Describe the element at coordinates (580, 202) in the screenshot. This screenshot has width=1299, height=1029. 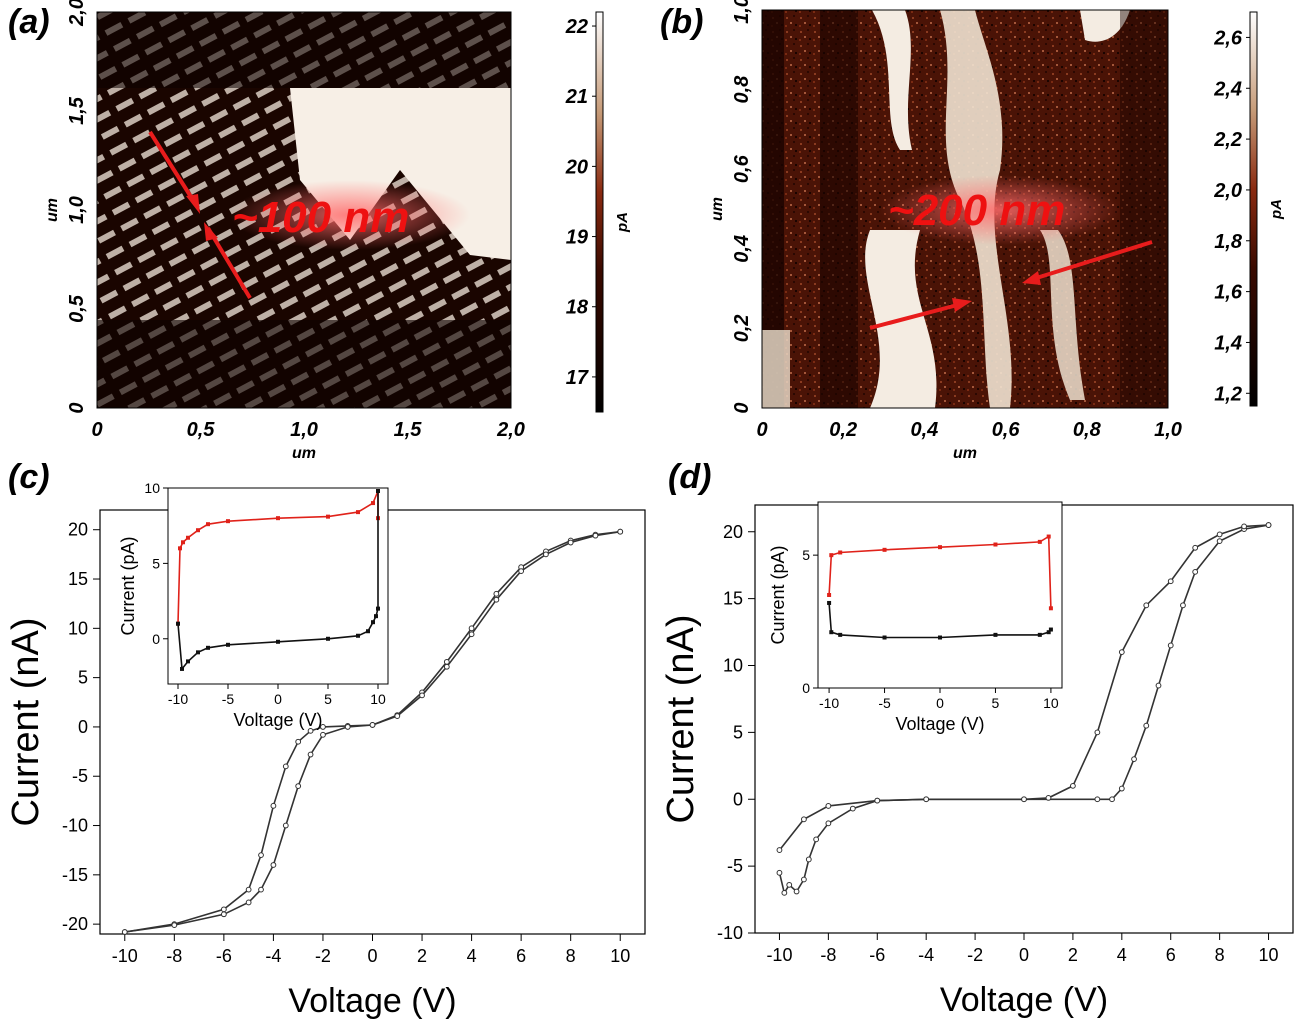
I see `colorbar-a-ticks: 17 18 19 20 21 22` at that location.